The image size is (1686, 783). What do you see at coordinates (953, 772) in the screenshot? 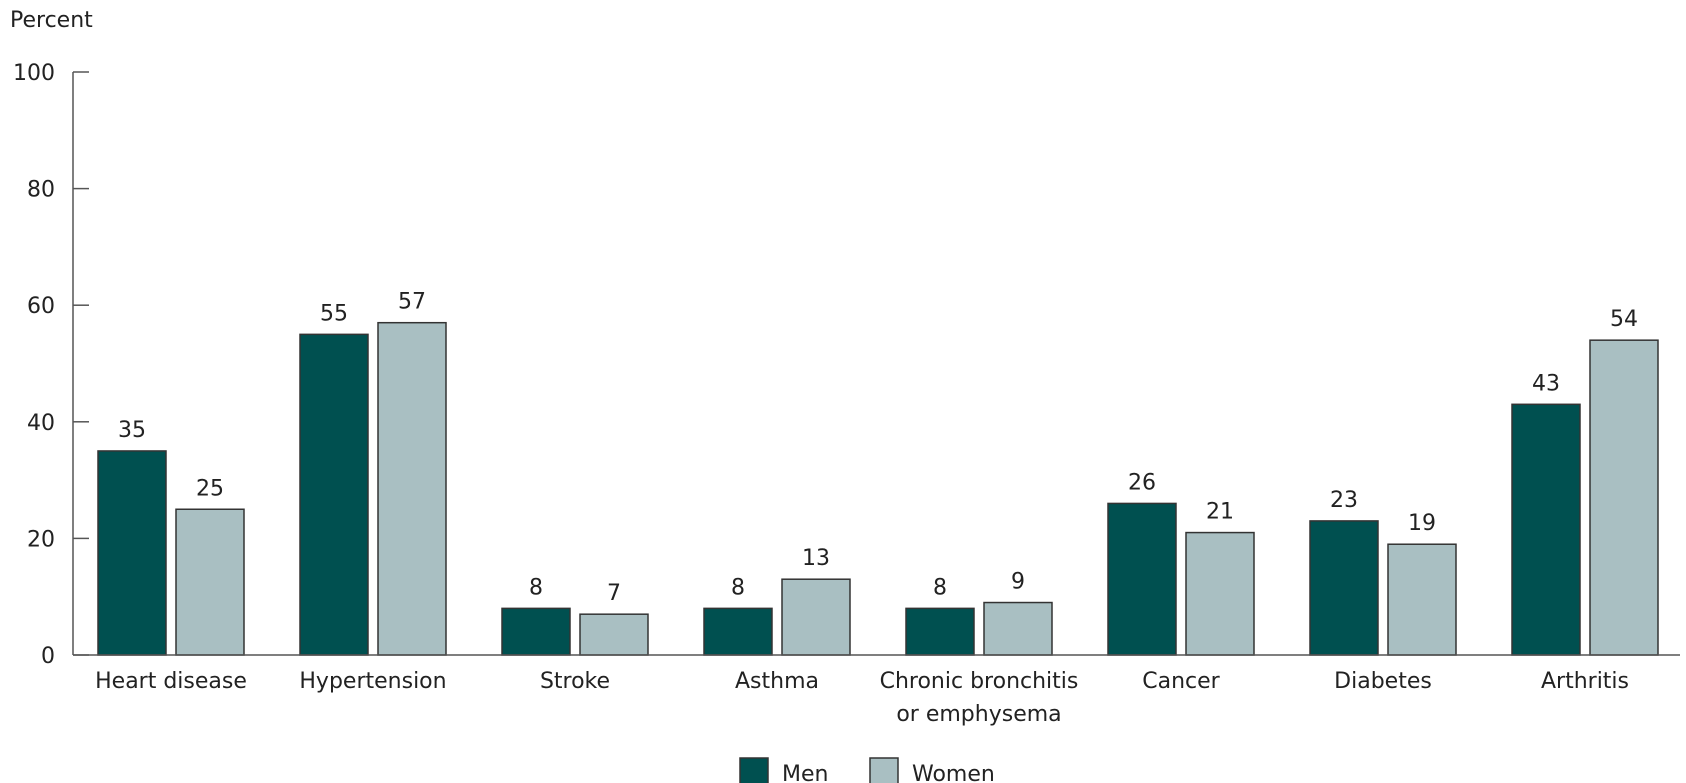
I see `legend-label-women: Women` at bounding box center [953, 772].